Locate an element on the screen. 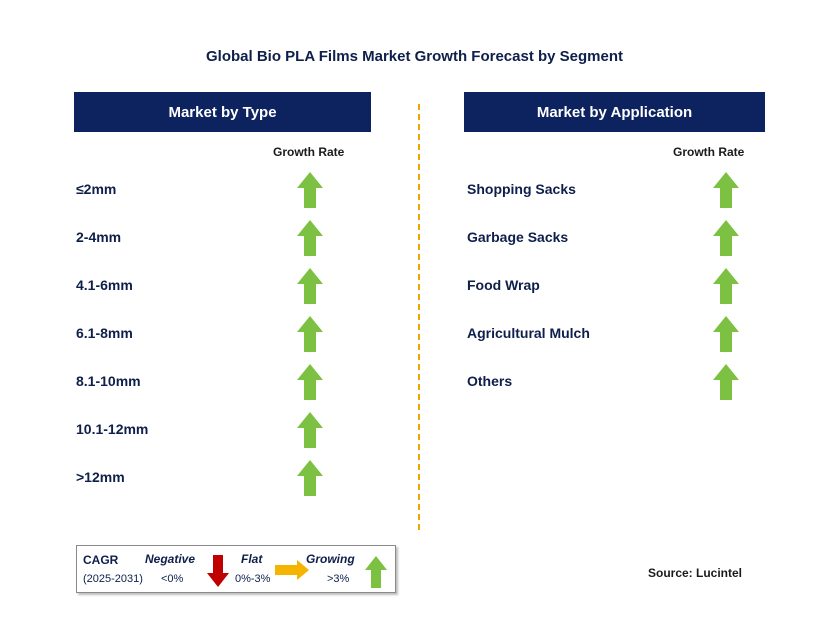 The image size is (829, 637). application_panel-row-label: Shopping Sacks is located at coordinates (521, 189).